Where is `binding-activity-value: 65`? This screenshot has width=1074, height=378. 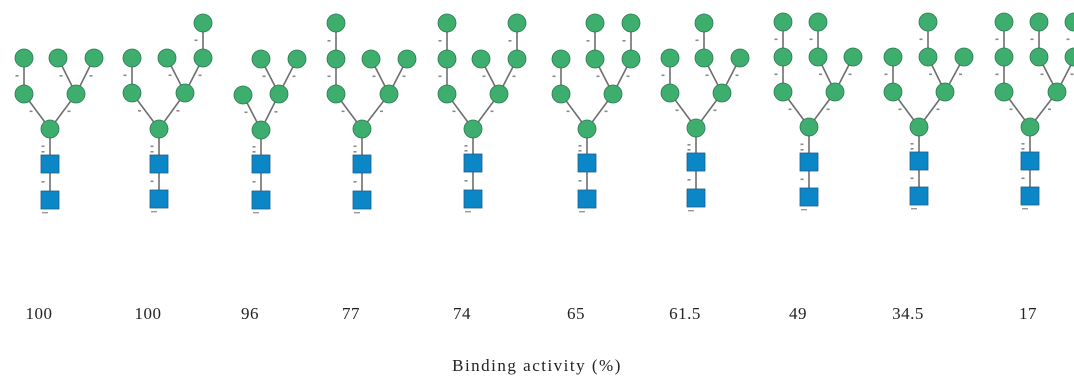
binding-activity-value: 65 is located at coordinates (576, 313).